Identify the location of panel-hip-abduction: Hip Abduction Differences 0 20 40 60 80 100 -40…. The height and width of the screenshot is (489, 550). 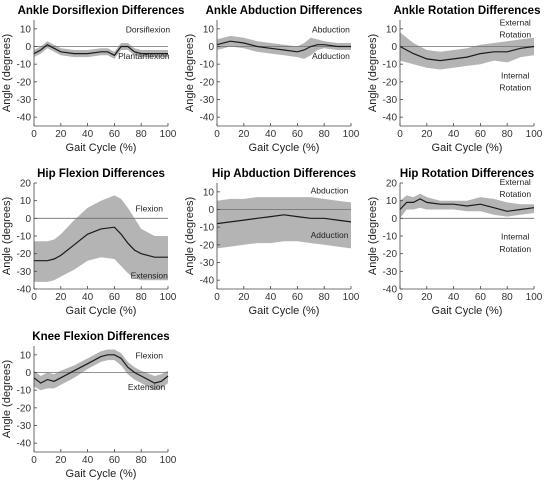
(274, 244).